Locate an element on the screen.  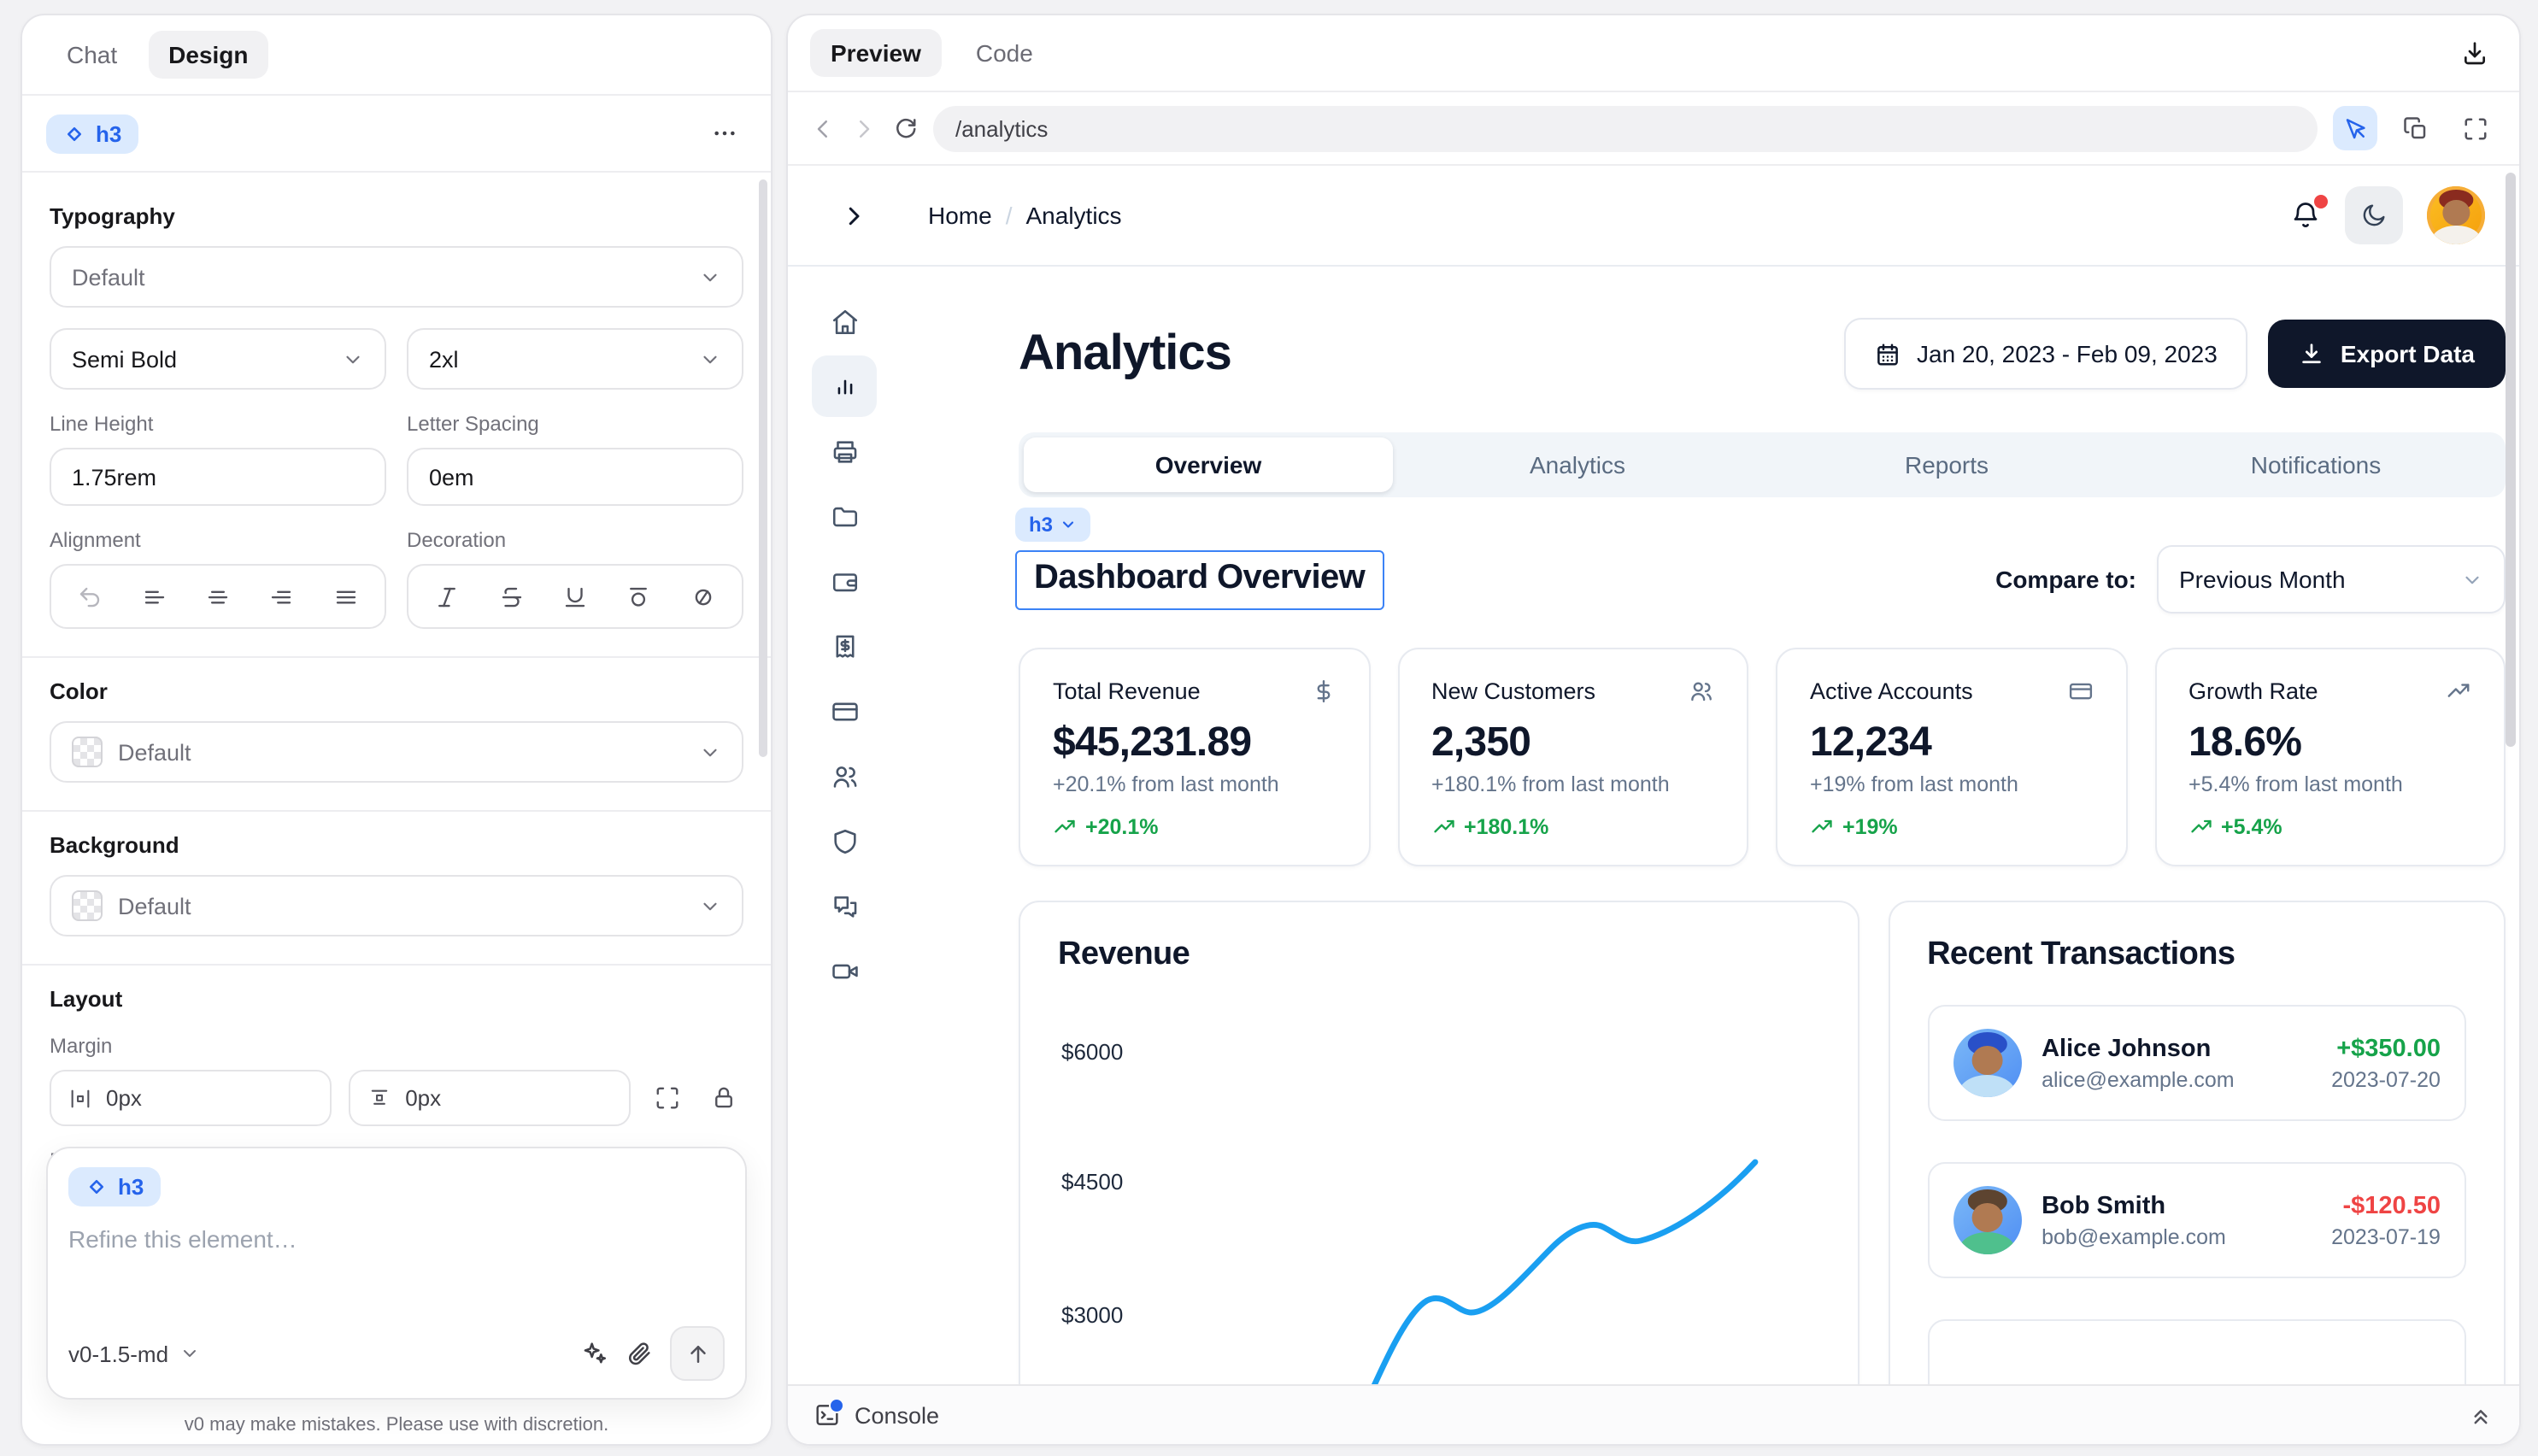
underline-button is located at coordinates (575, 596).